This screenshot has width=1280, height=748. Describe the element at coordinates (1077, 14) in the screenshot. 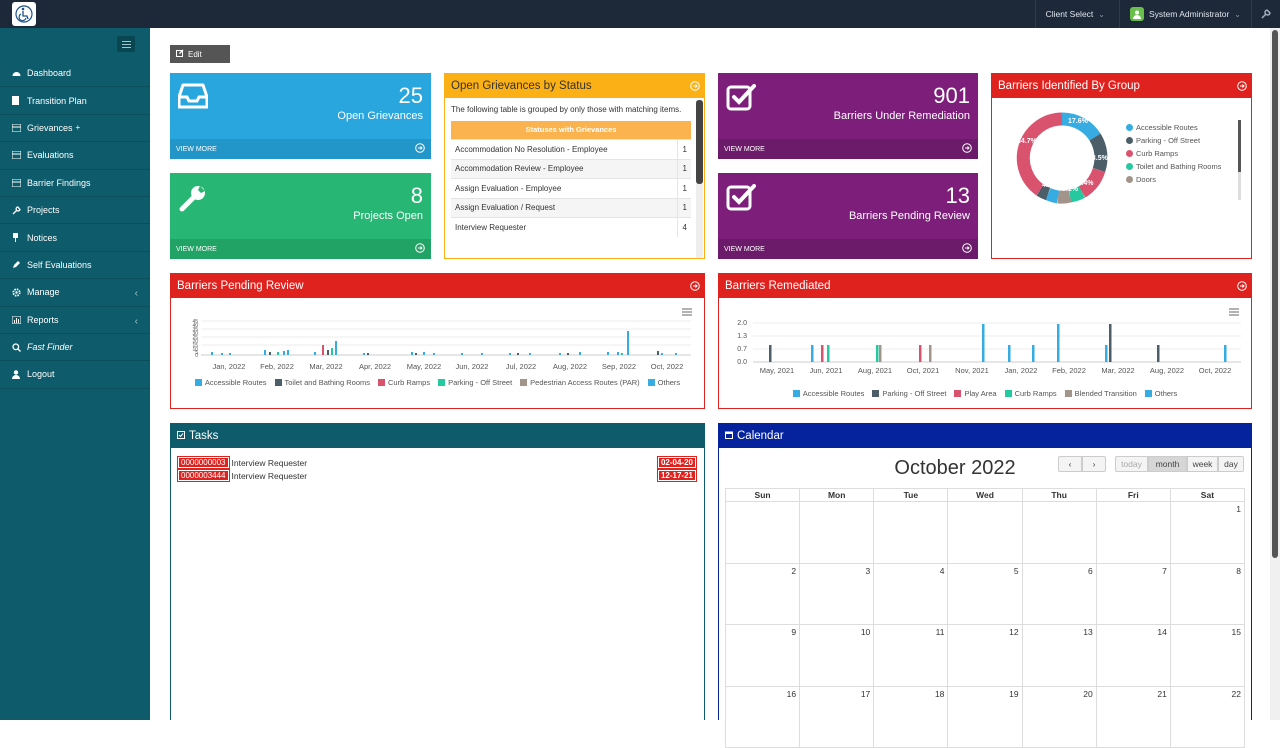

I see `client-select-dropdown: Client Select ⌄` at that location.